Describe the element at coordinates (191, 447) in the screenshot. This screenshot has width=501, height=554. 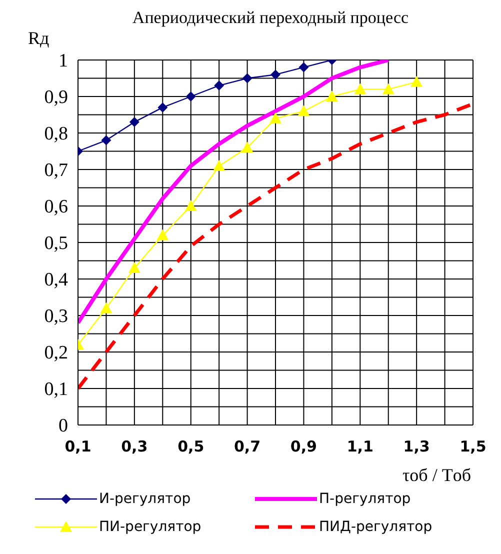
I see `x-tick-label: 0,5` at that location.